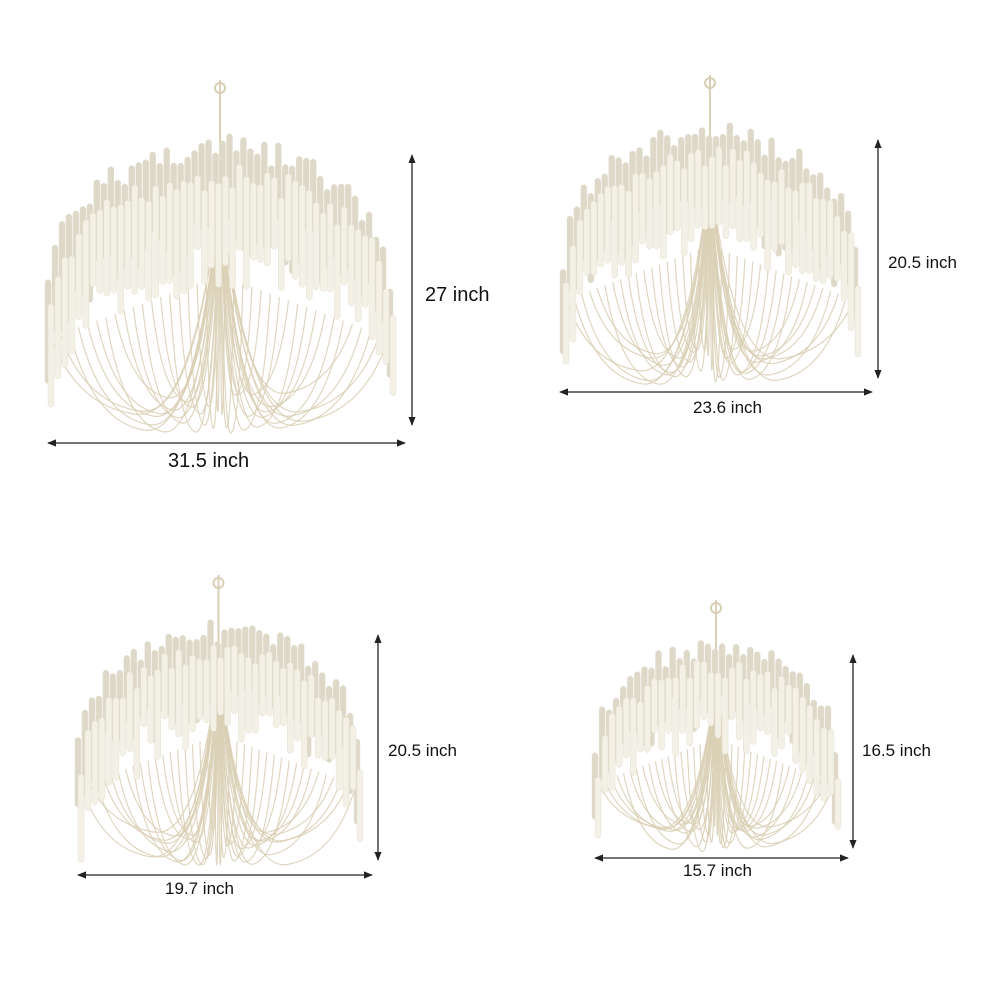 The width and height of the screenshot is (1000, 1000). Describe the element at coordinates (209, 461) in the screenshot. I see `chandelier-1-width-label: 31.5 inch` at that location.